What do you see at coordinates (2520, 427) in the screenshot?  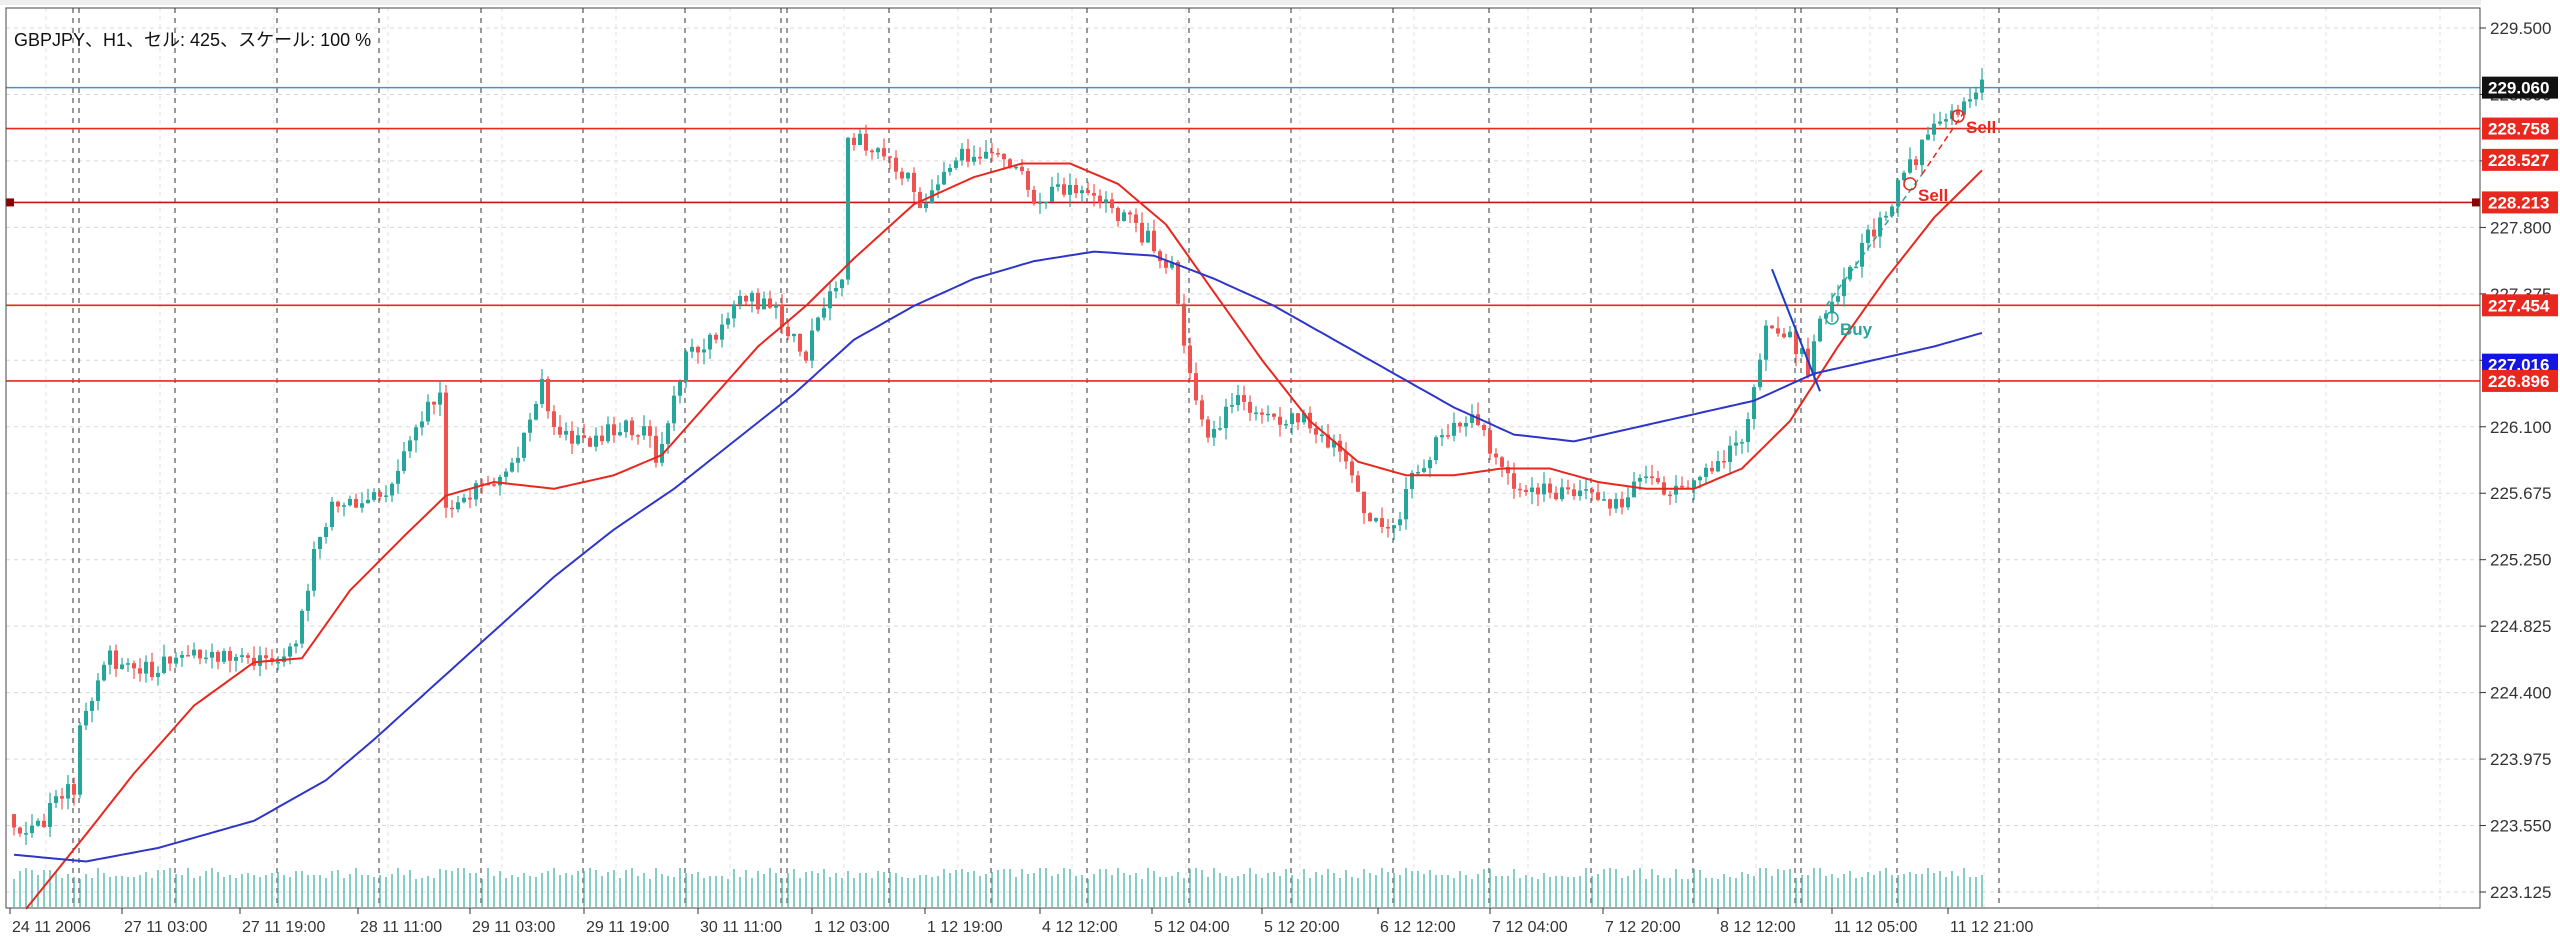 I see `price-tick-label: 226.100` at bounding box center [2520, 427].